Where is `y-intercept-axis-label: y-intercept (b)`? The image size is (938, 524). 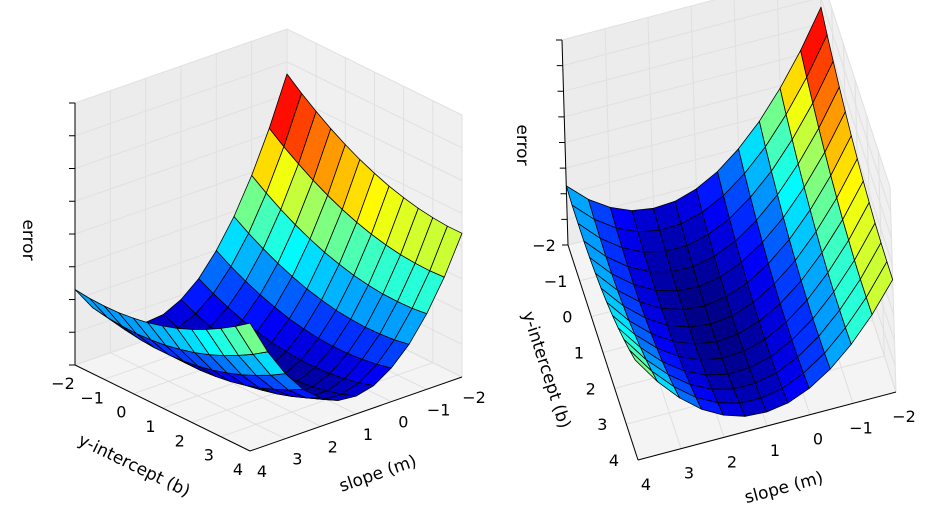 y-intercept-axis-label: y-intercept (b) is located at coordinates (546, 370).